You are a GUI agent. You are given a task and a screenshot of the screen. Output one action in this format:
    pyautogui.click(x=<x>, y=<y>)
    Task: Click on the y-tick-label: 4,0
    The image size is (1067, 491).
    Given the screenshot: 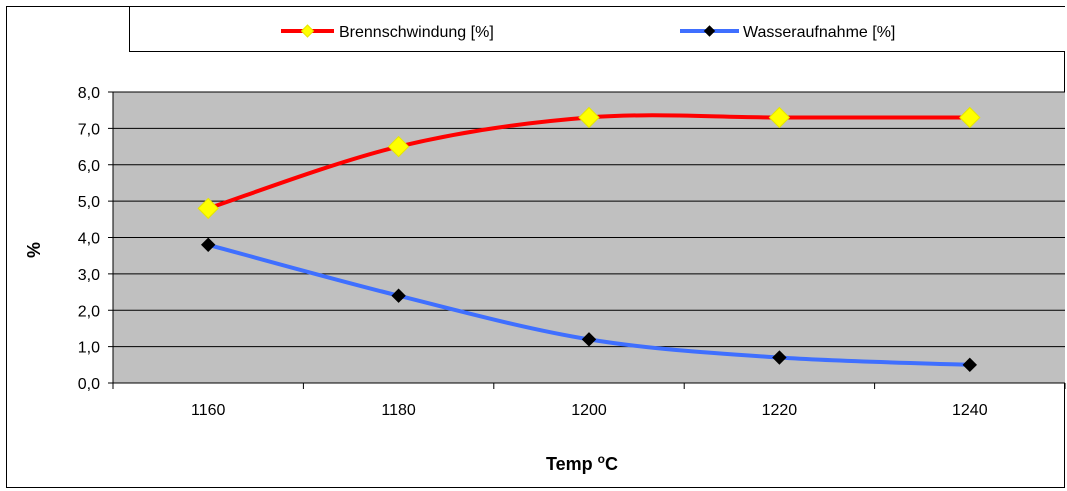 What is the action you would take?
    pyautogui.click(x=89, y=239)
    